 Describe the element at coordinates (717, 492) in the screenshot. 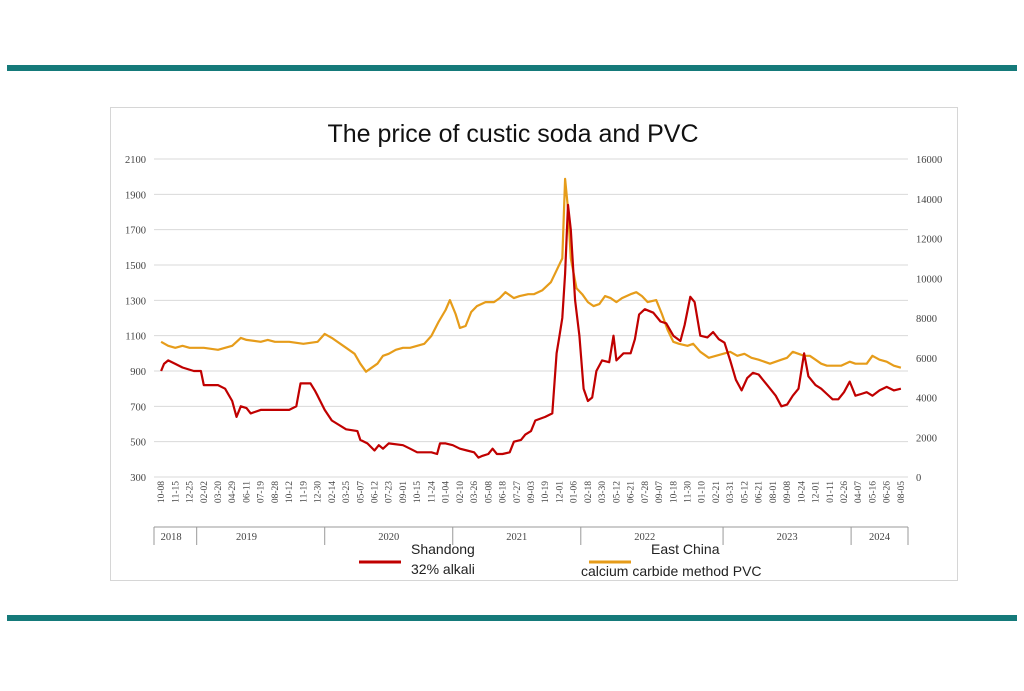

I see `x-tick-label: 02-21` at that location.